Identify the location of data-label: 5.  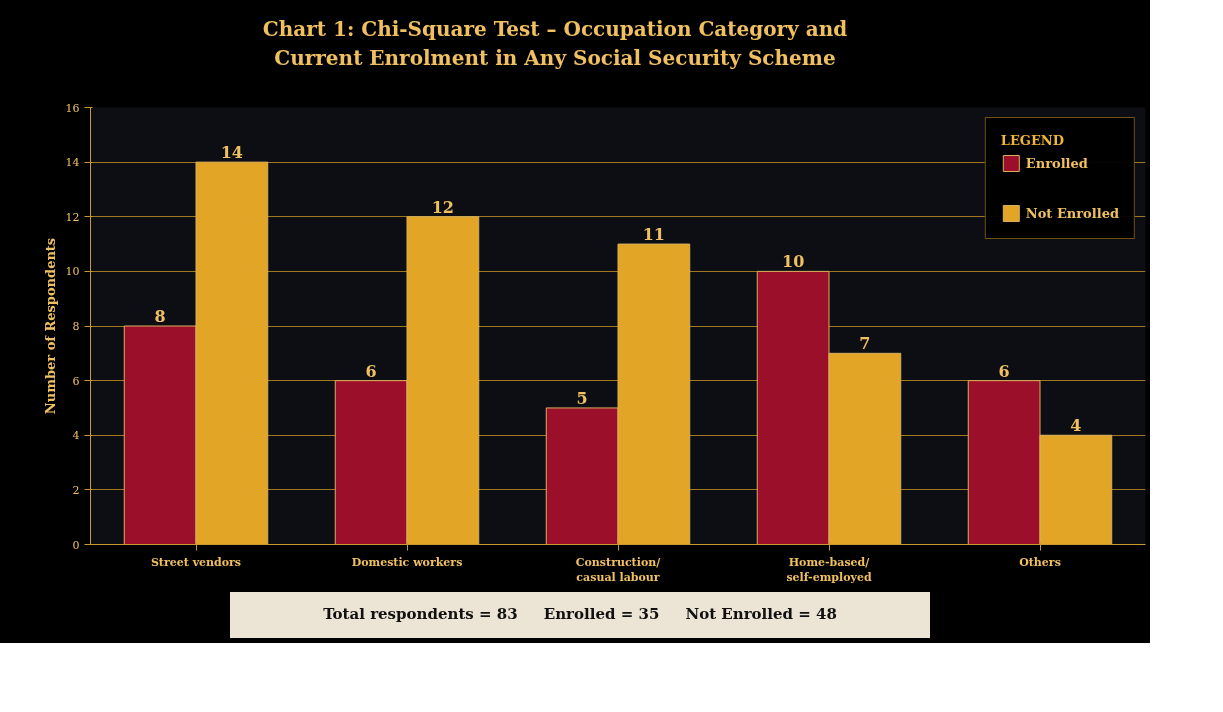
(582, 399).